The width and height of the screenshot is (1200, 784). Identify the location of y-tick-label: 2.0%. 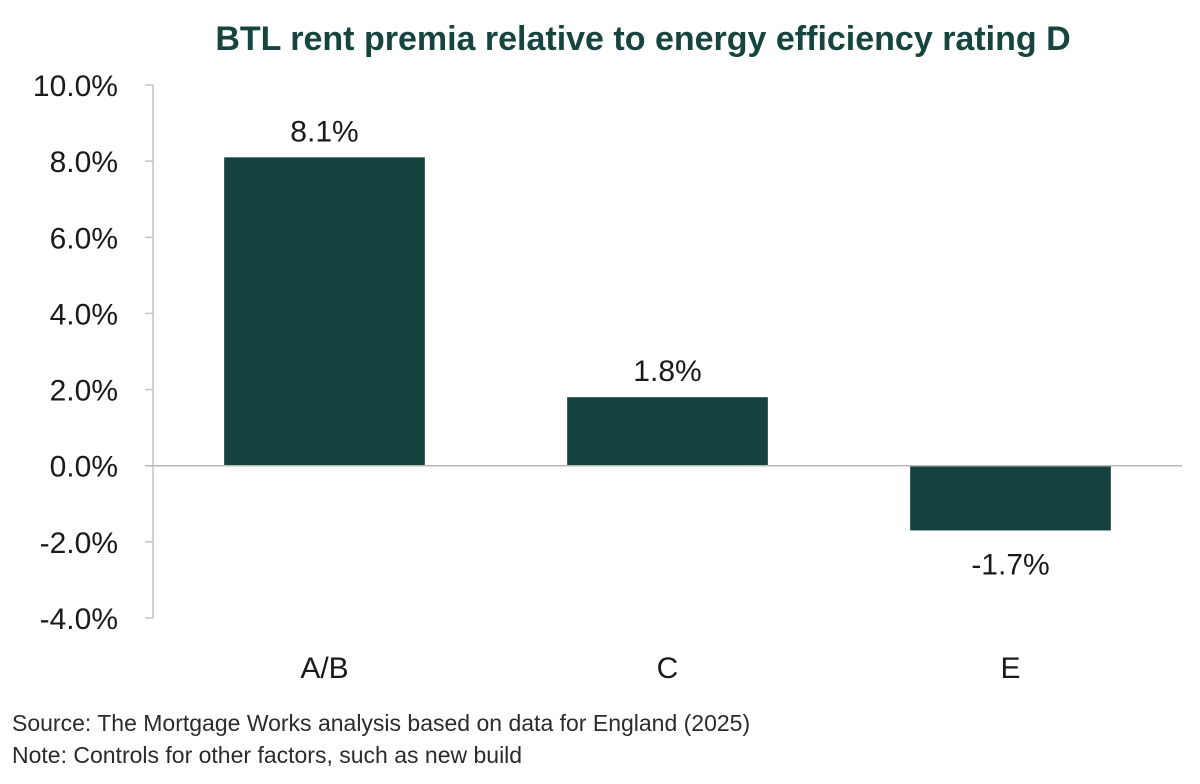
(84, 391).